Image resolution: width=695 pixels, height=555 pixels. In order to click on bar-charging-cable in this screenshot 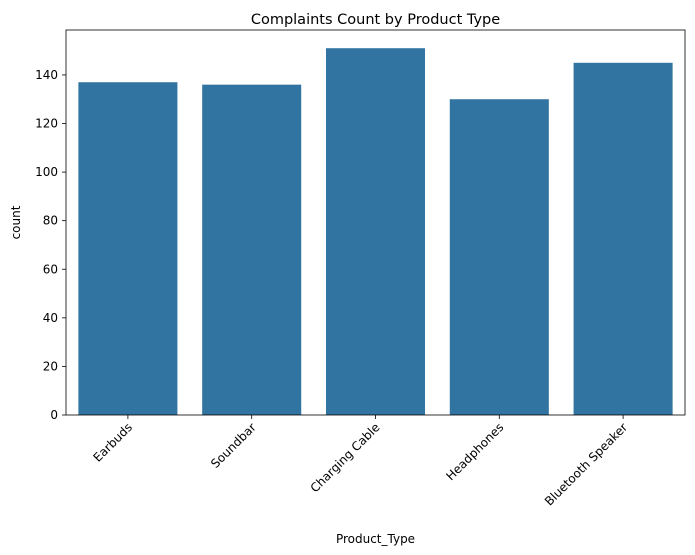, I will do `click(375, 232)`.